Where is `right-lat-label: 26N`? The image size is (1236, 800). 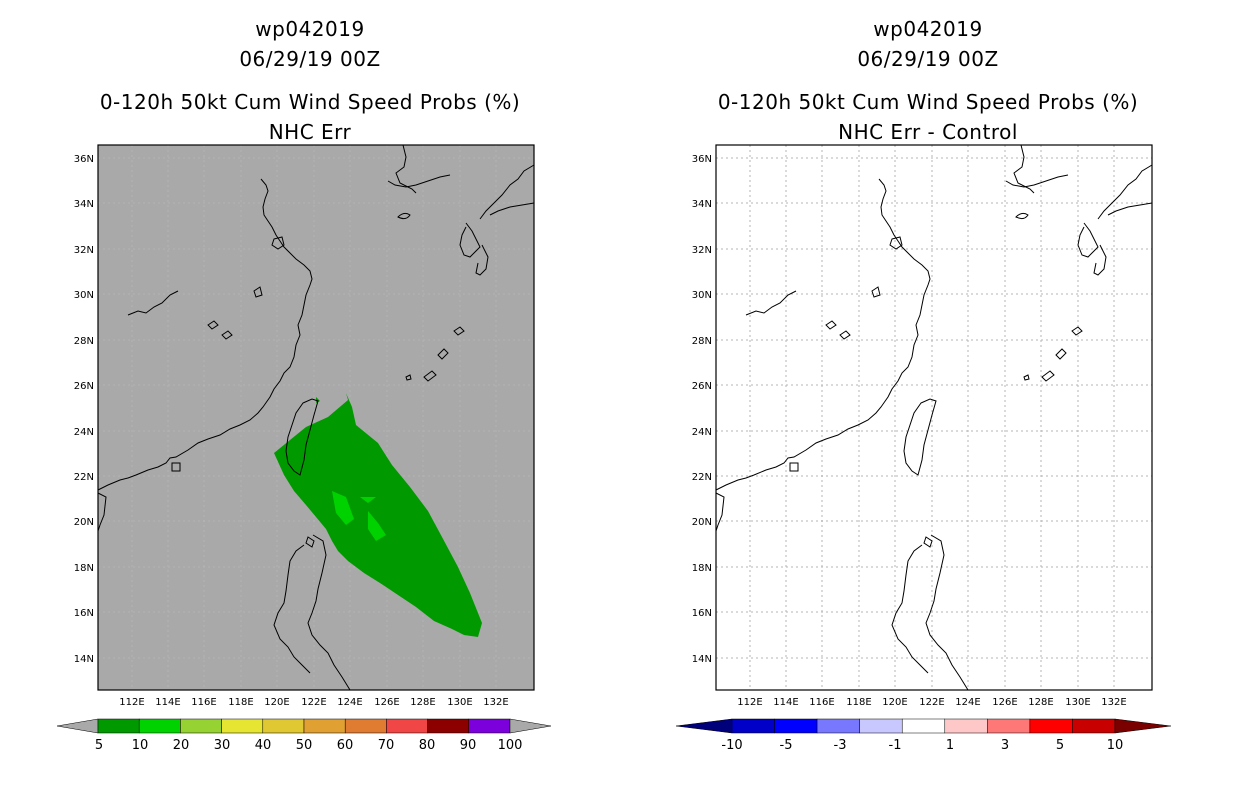
right-lat-label: 26N is located at coordinates (702, 386).